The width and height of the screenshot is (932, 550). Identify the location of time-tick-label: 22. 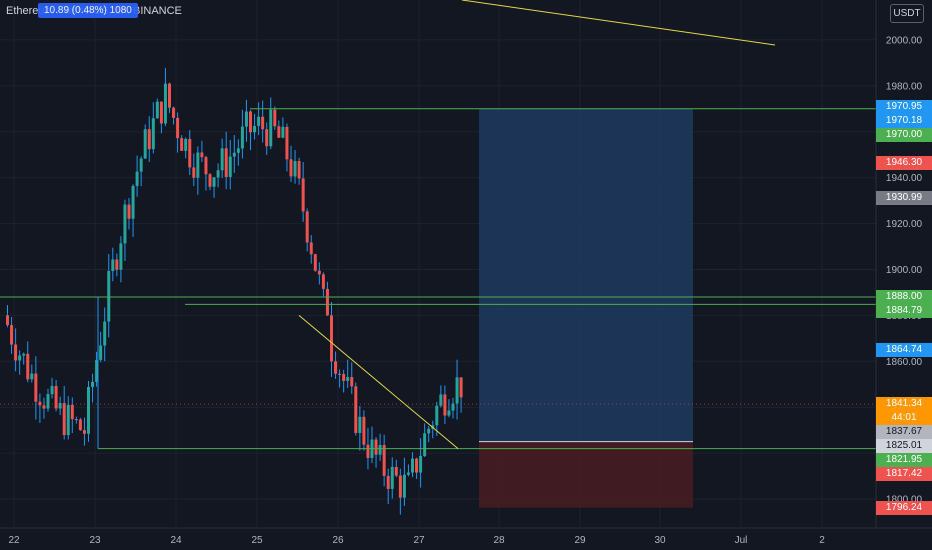
(14, 540).